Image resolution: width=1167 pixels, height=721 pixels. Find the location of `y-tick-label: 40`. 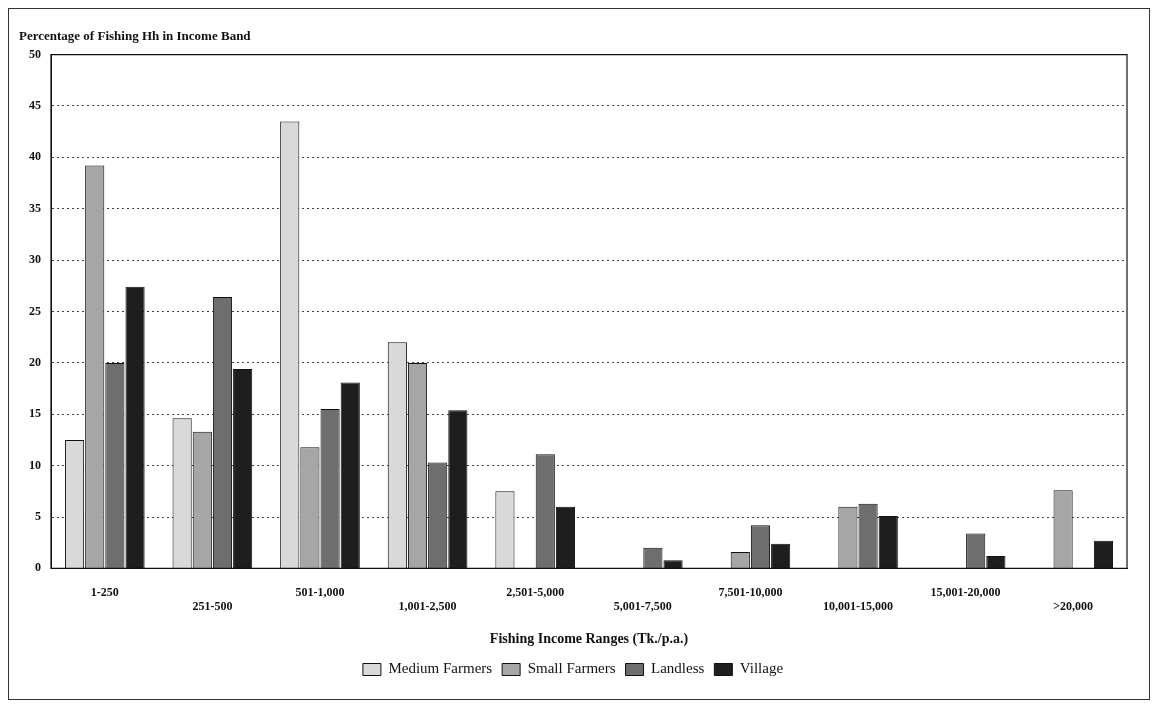

y-tick-label: 40 is located at coordinates (35, 156).